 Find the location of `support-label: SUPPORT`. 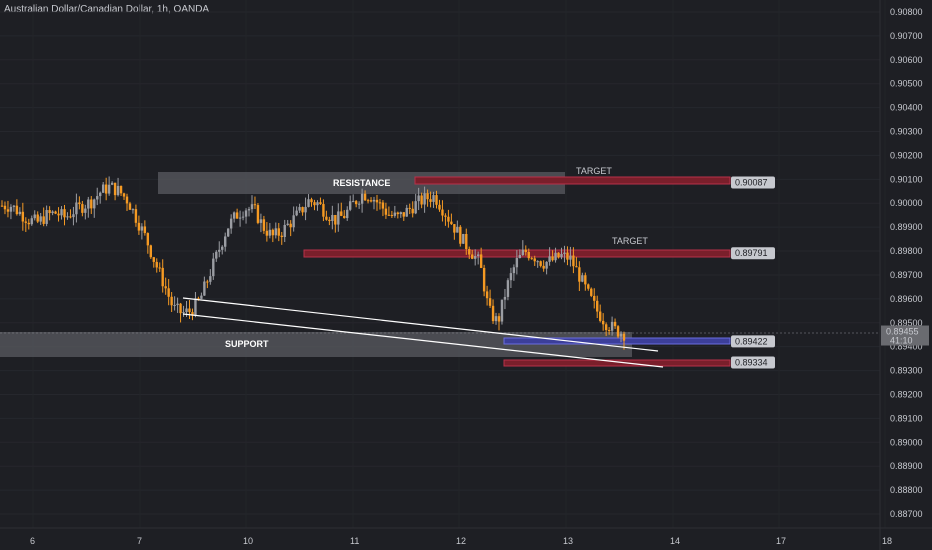

support-label: SUPPORT is located at coordinates (247, 344).